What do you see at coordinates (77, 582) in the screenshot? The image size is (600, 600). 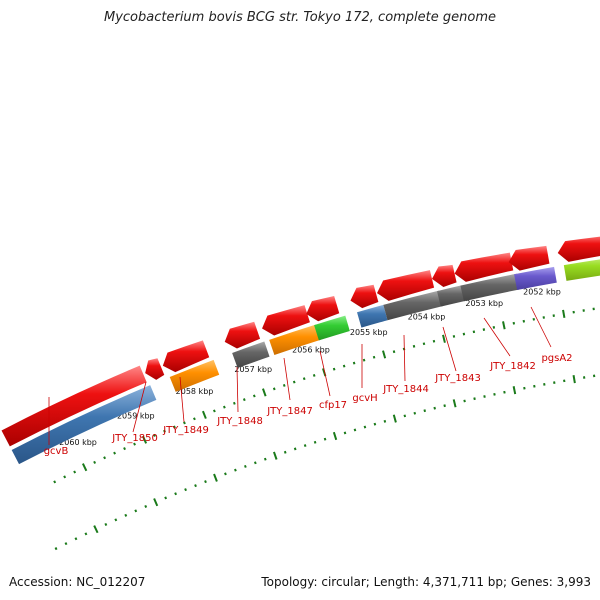 I see `accession-info: Accession: NC_012207` at bounding box center [77, 582].